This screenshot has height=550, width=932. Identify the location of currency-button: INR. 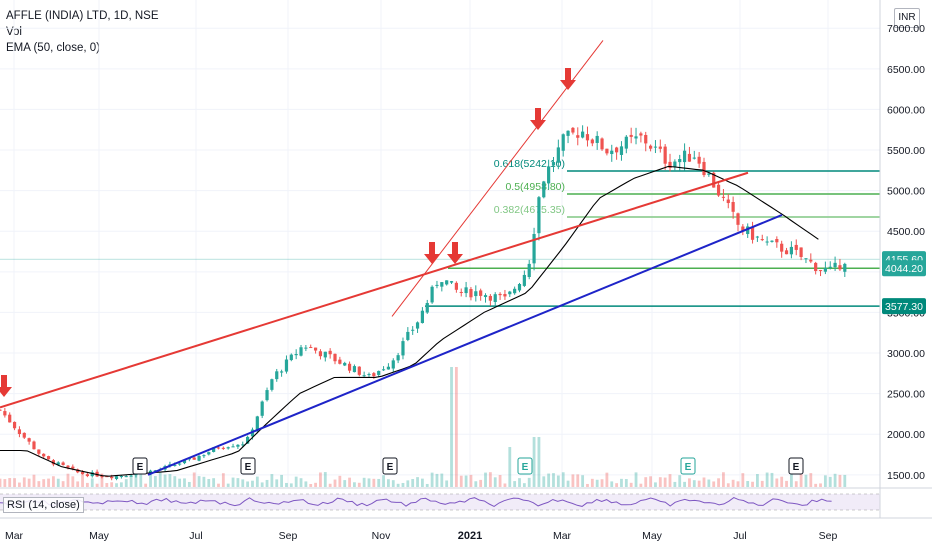
(907, 18).